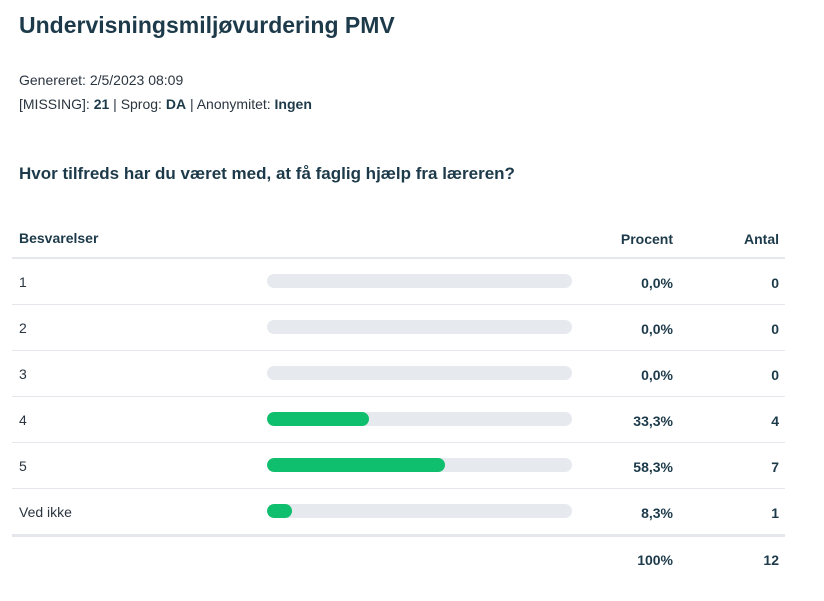  Describe the element at coordinates (54, 104) in the screenshot. I see `missing-label: [MISSING]:` at that location.